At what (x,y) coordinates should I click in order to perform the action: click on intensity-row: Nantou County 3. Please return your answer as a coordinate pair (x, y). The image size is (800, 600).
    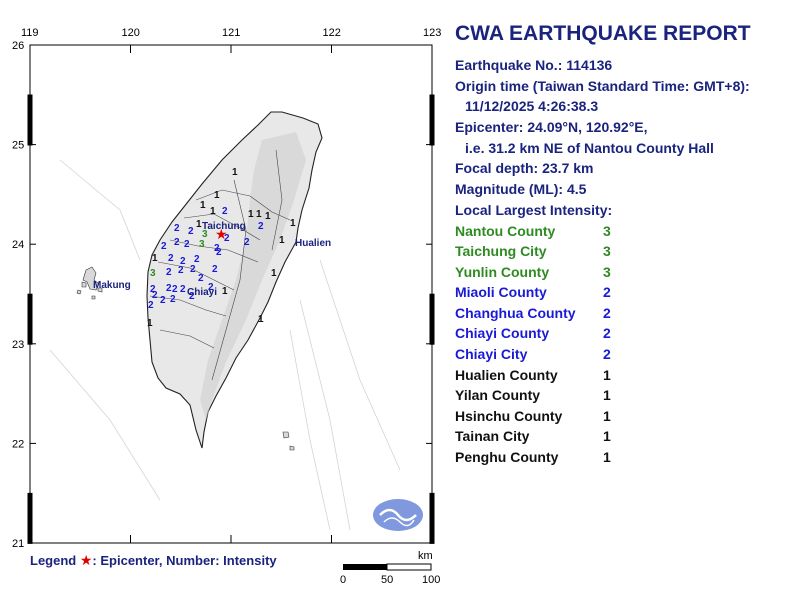
    Looking at the image, I should click on (627, 231).